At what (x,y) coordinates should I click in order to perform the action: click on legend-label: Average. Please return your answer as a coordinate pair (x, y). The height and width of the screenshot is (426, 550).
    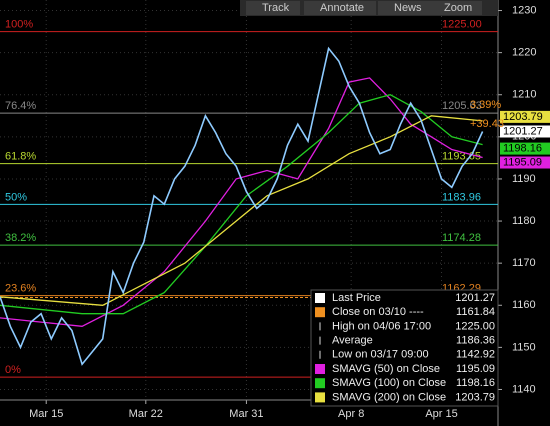
    Looking at the image, I should click on (352, 341).